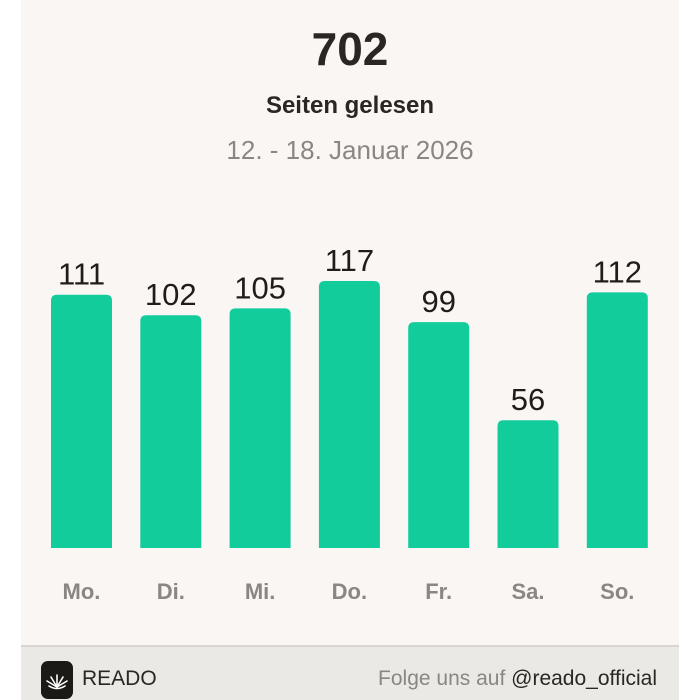  What do you see at coordinates (350, 49) in the screenshot?
I see `total-pages: 702` at bounding box center [350, 49].